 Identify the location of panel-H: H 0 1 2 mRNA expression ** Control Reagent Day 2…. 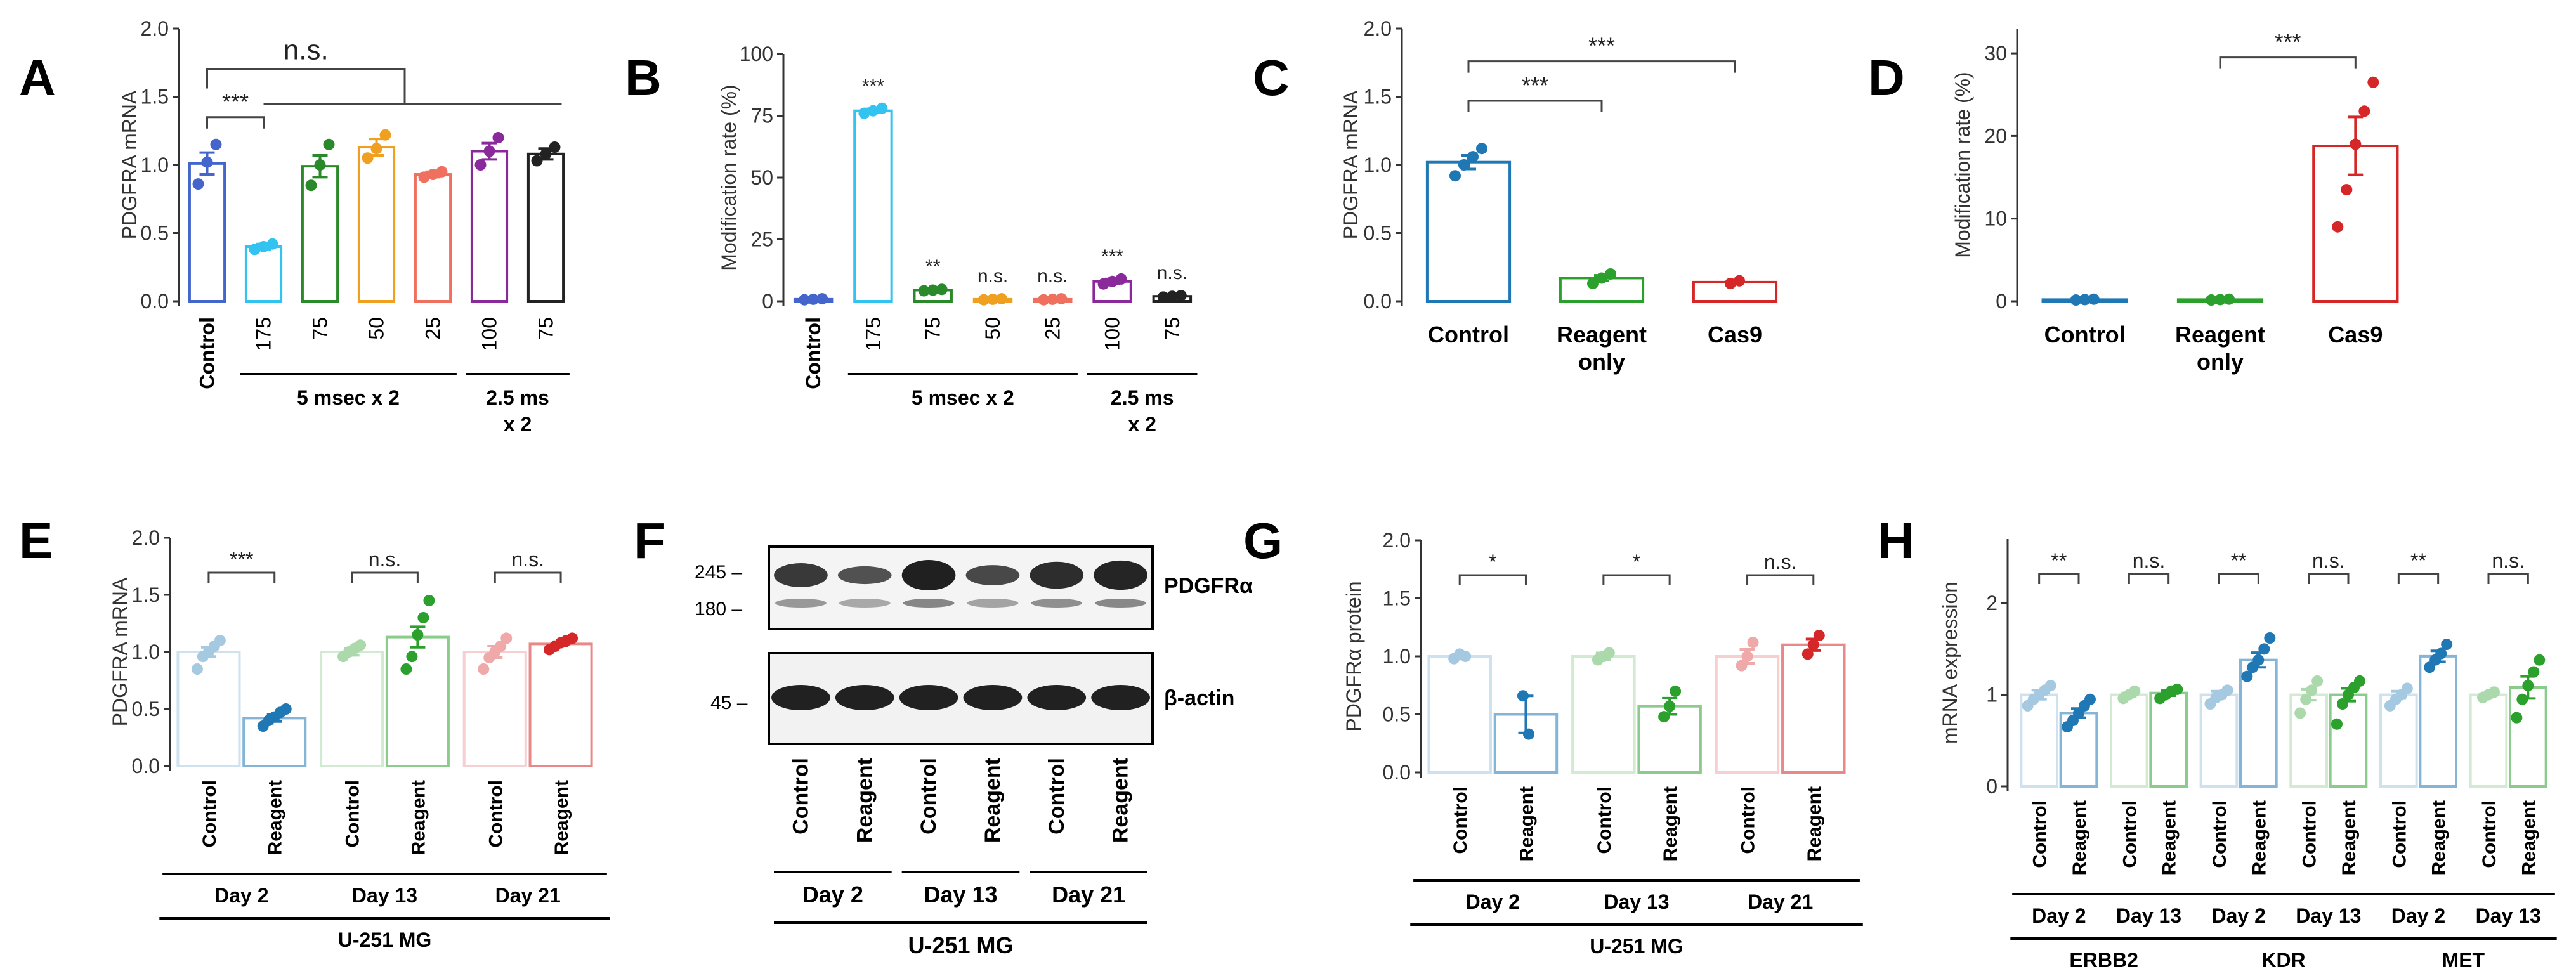
(2217, 742).